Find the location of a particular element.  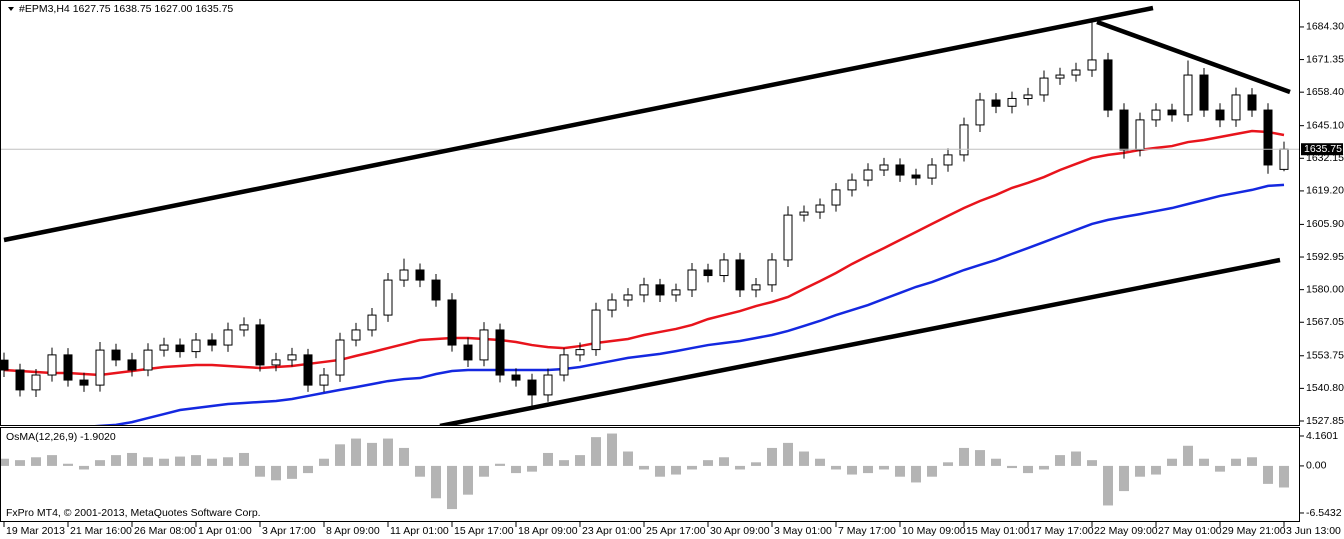

y-tick-label: 1658.40 is located at coordinates (1325, 92).